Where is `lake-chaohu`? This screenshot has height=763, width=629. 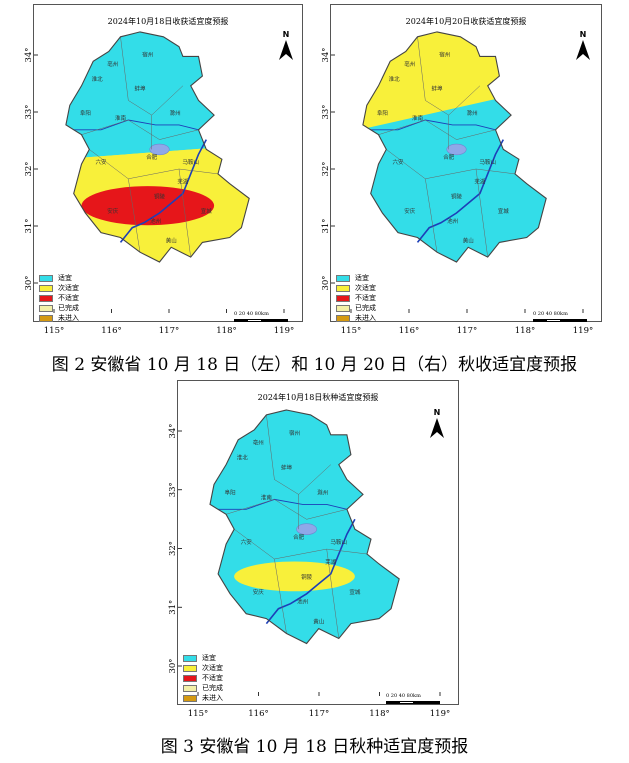 lake-chaohu is located at coordinates (456, 149).